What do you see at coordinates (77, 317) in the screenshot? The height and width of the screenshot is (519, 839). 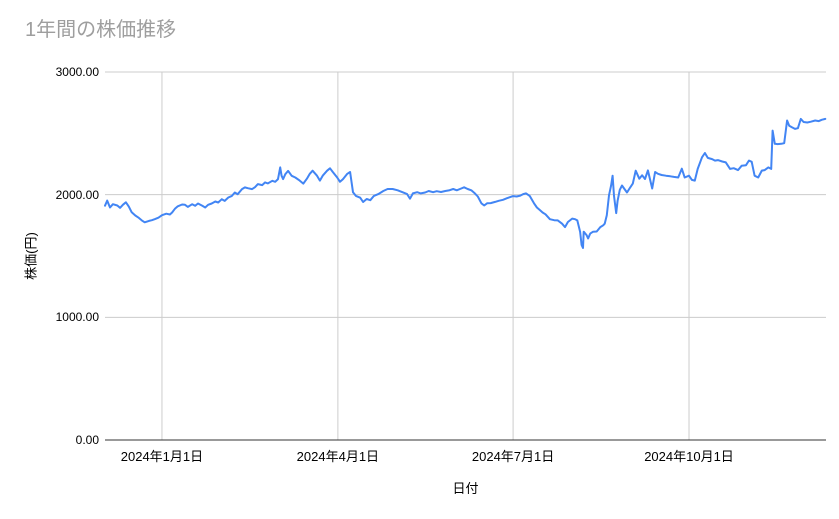 I see `y-tick-label: 1000.00` at bounding box center [77, 317].